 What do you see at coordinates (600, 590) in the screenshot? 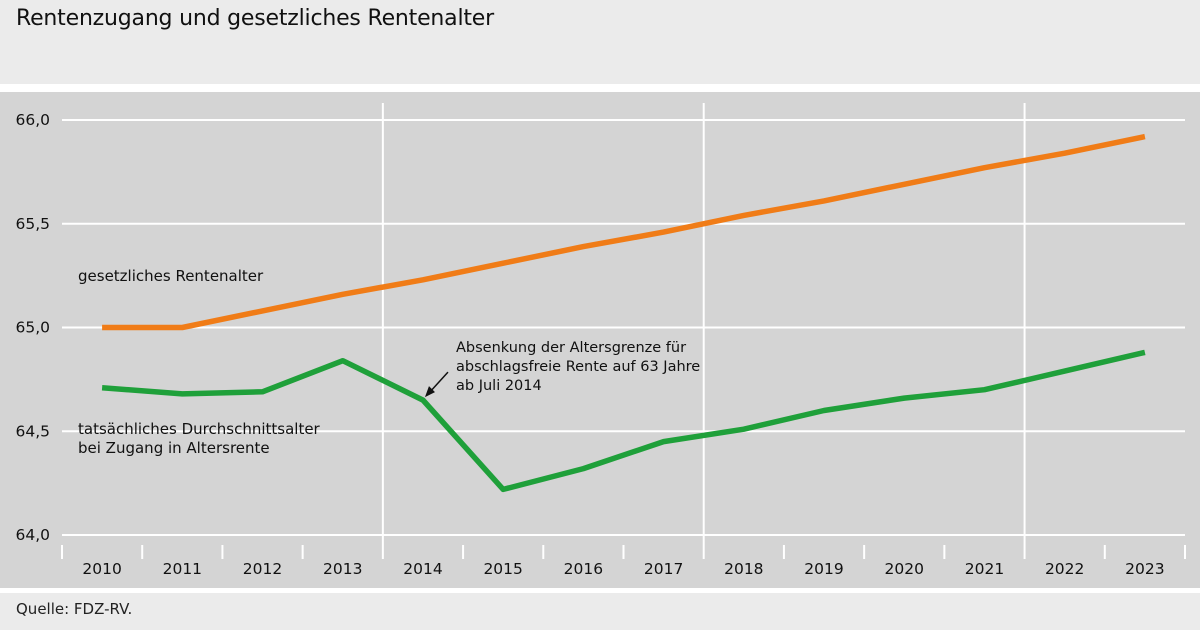
I see `footer-separator` at bounding box center [600, 590].